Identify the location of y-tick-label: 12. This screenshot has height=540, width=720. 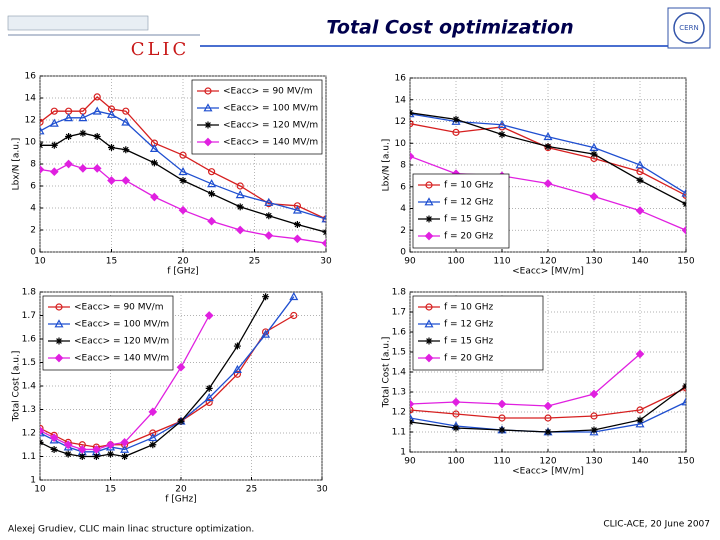
(30, 121).